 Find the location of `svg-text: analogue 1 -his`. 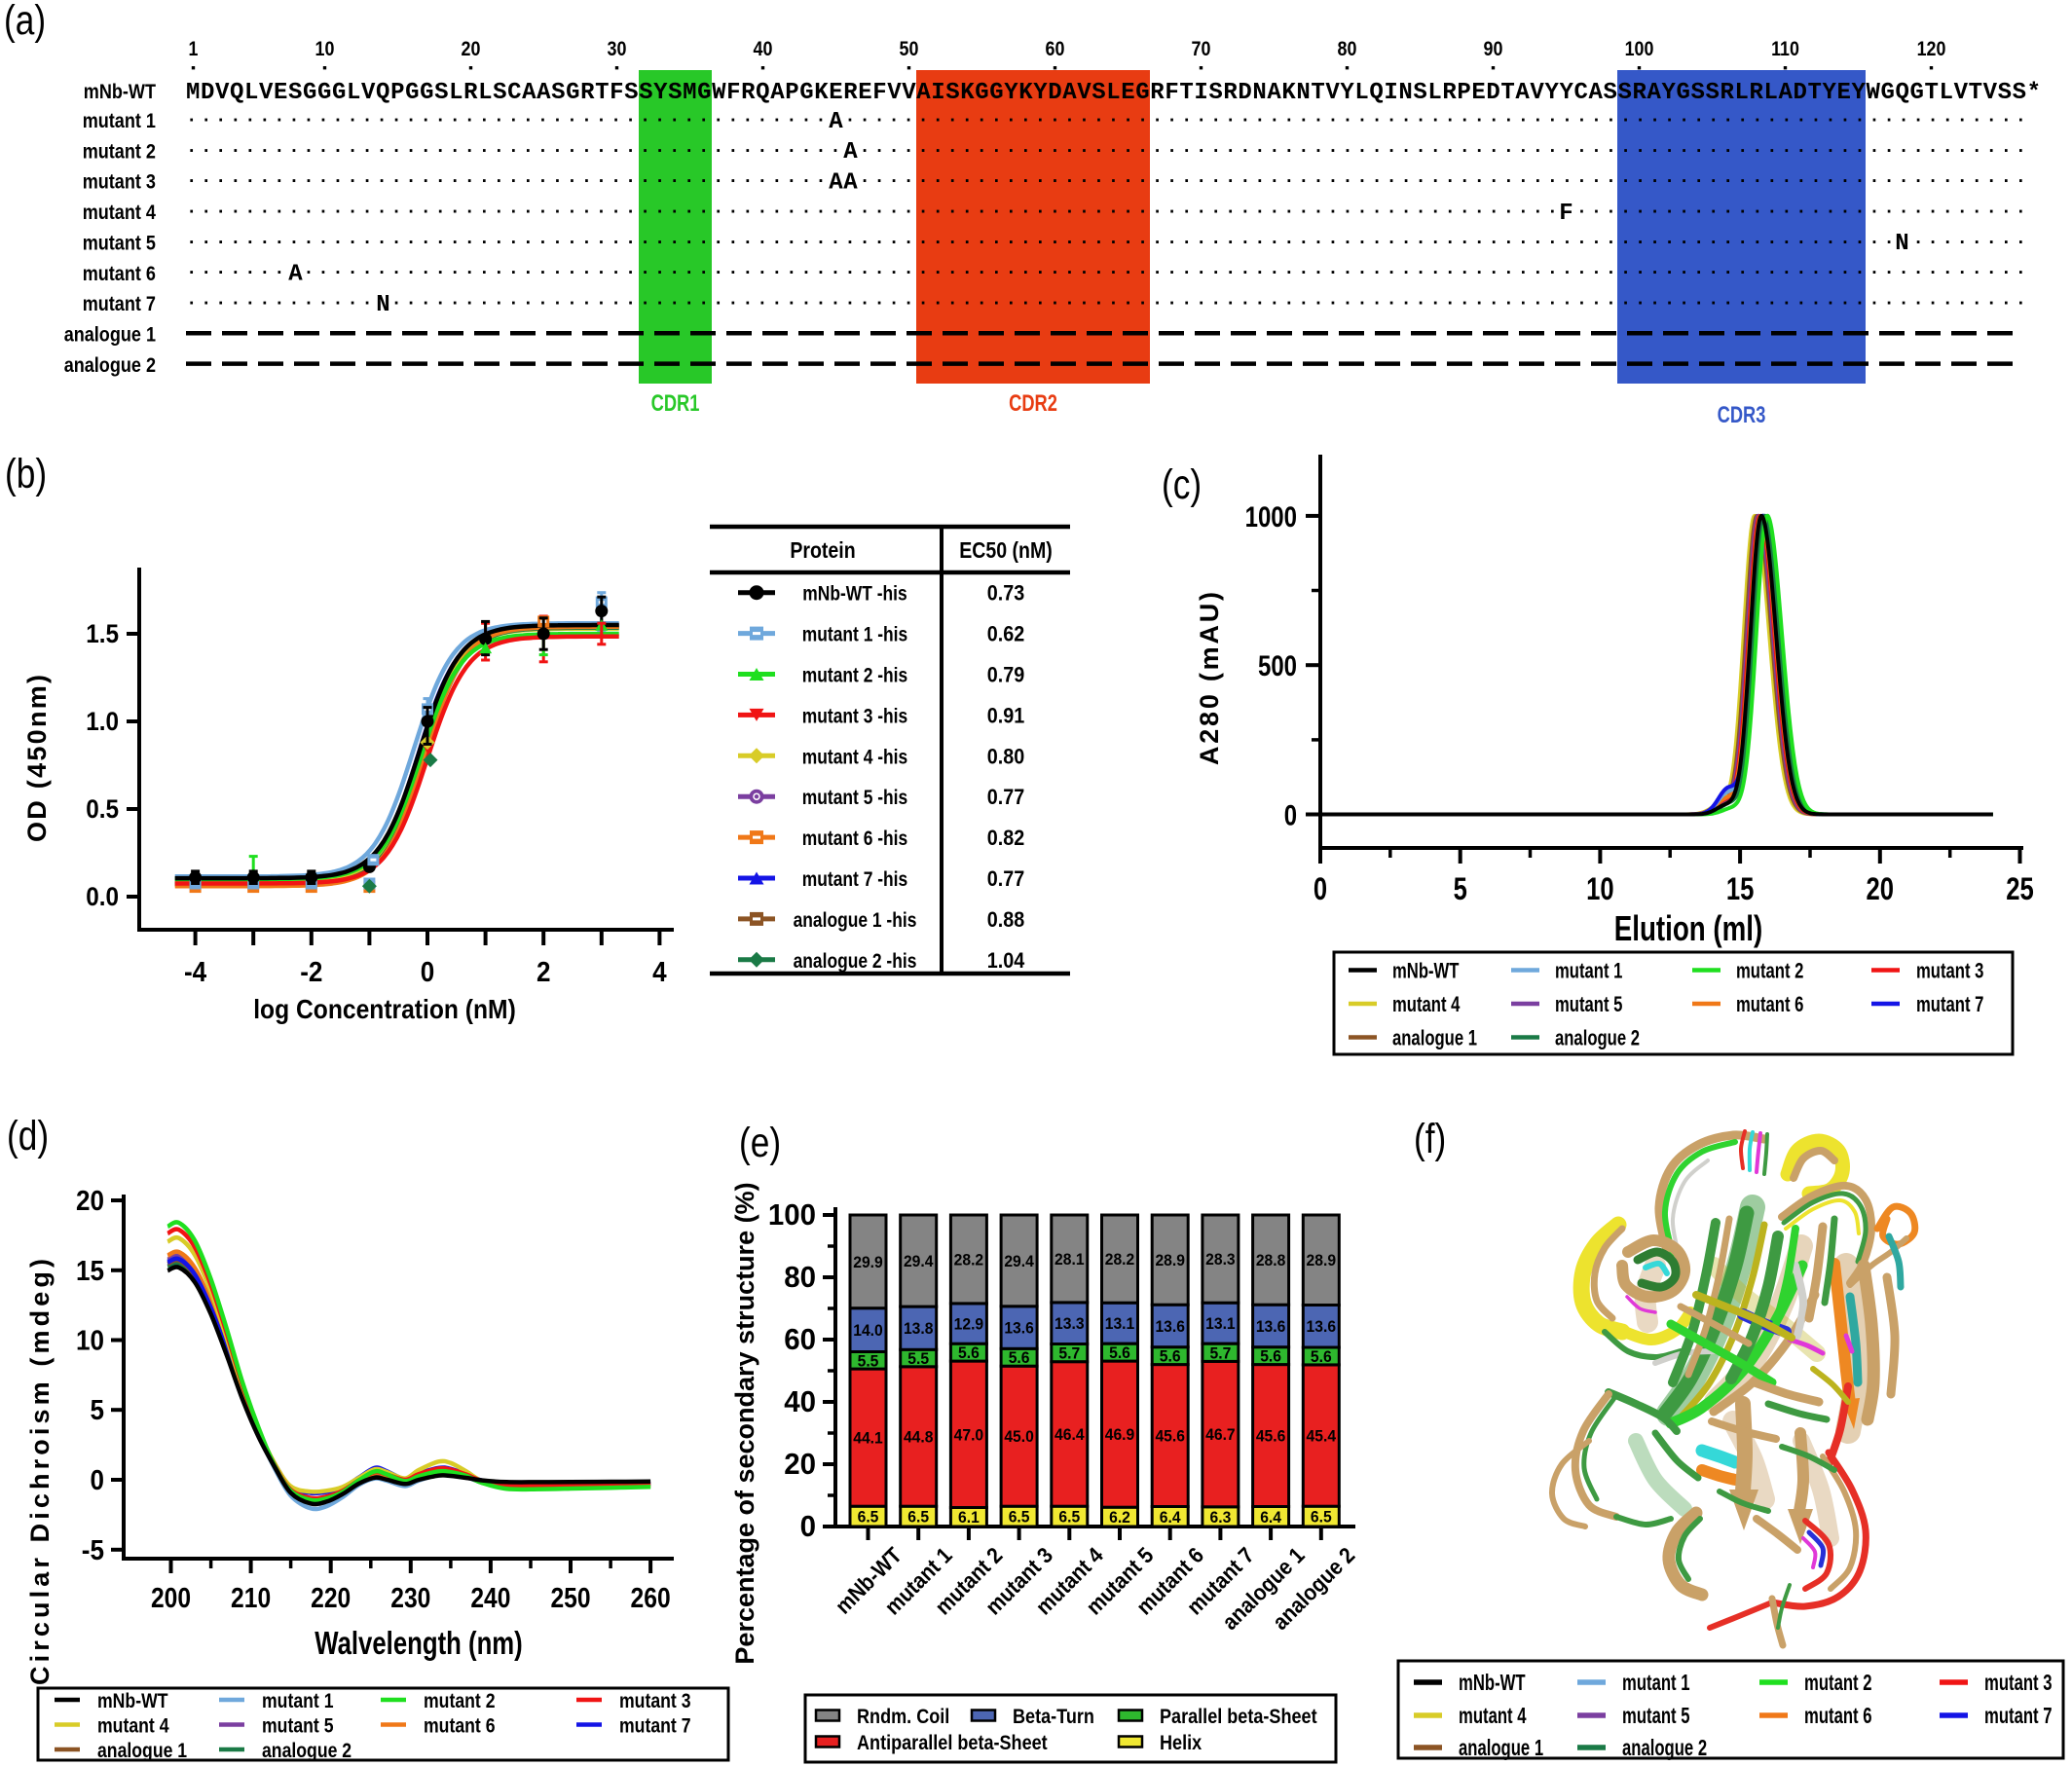

svg-text: analogue 1 -his is located at coordinates (855, 920).